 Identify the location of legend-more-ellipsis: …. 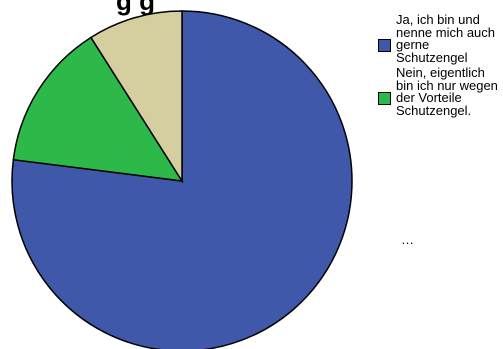
(407, 239).